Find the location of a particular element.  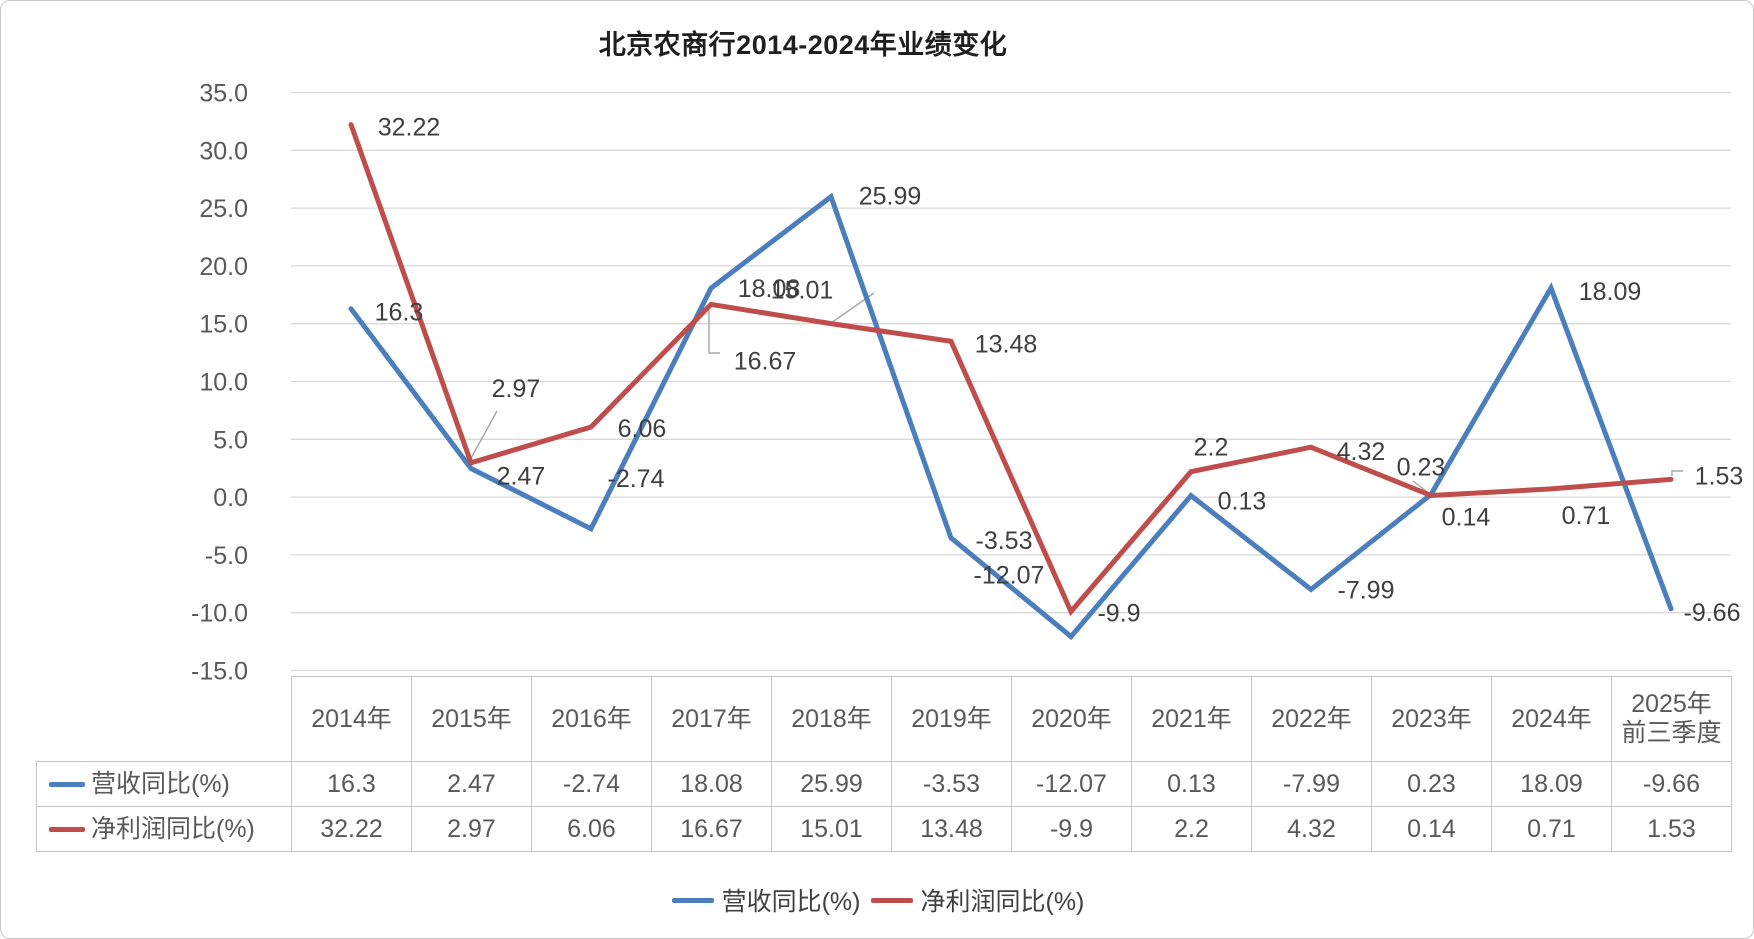

legend-item-net-profit: 净利润同比(%) is located at coordinates (977, 900).